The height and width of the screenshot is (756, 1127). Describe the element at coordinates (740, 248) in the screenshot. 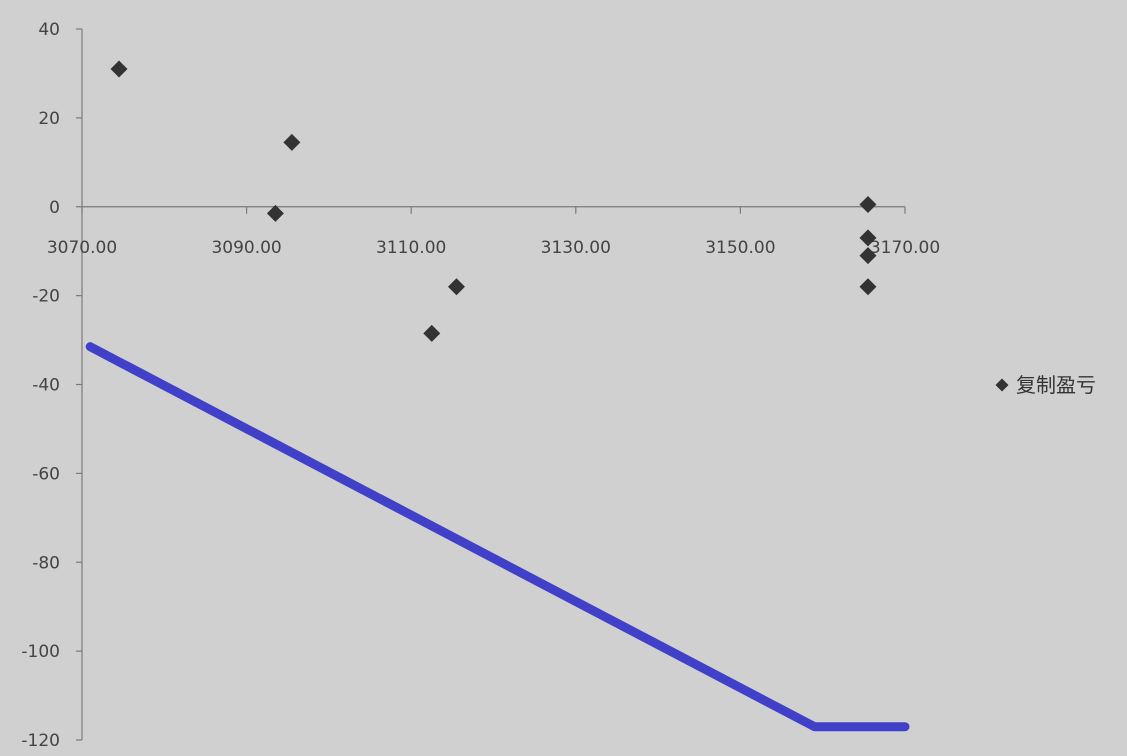

I see `x-tick-label: 3150.00` at that location.